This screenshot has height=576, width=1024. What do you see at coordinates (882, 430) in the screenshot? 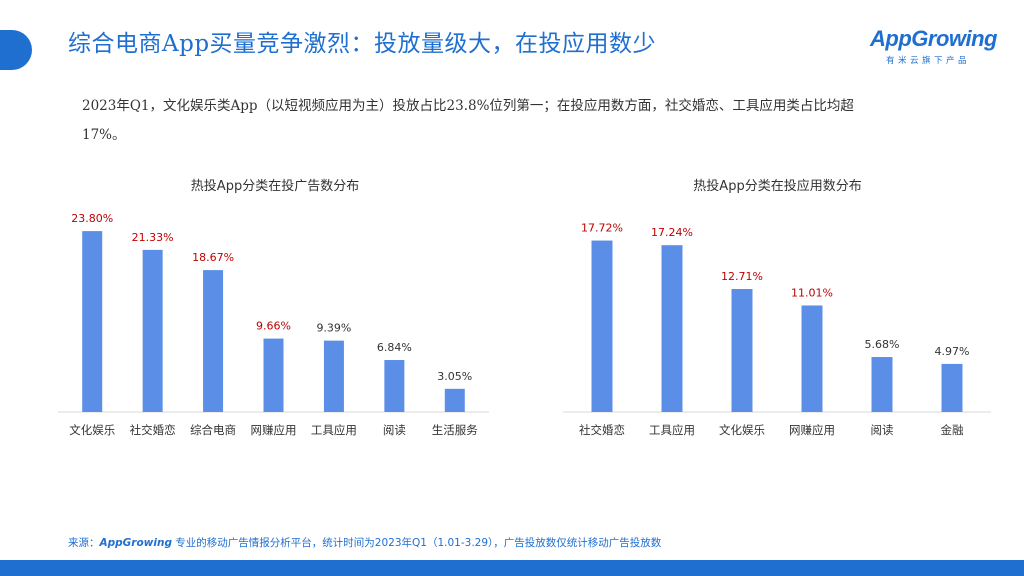
I see `category-label-5: 阅读` at bounding box center [882, 430].